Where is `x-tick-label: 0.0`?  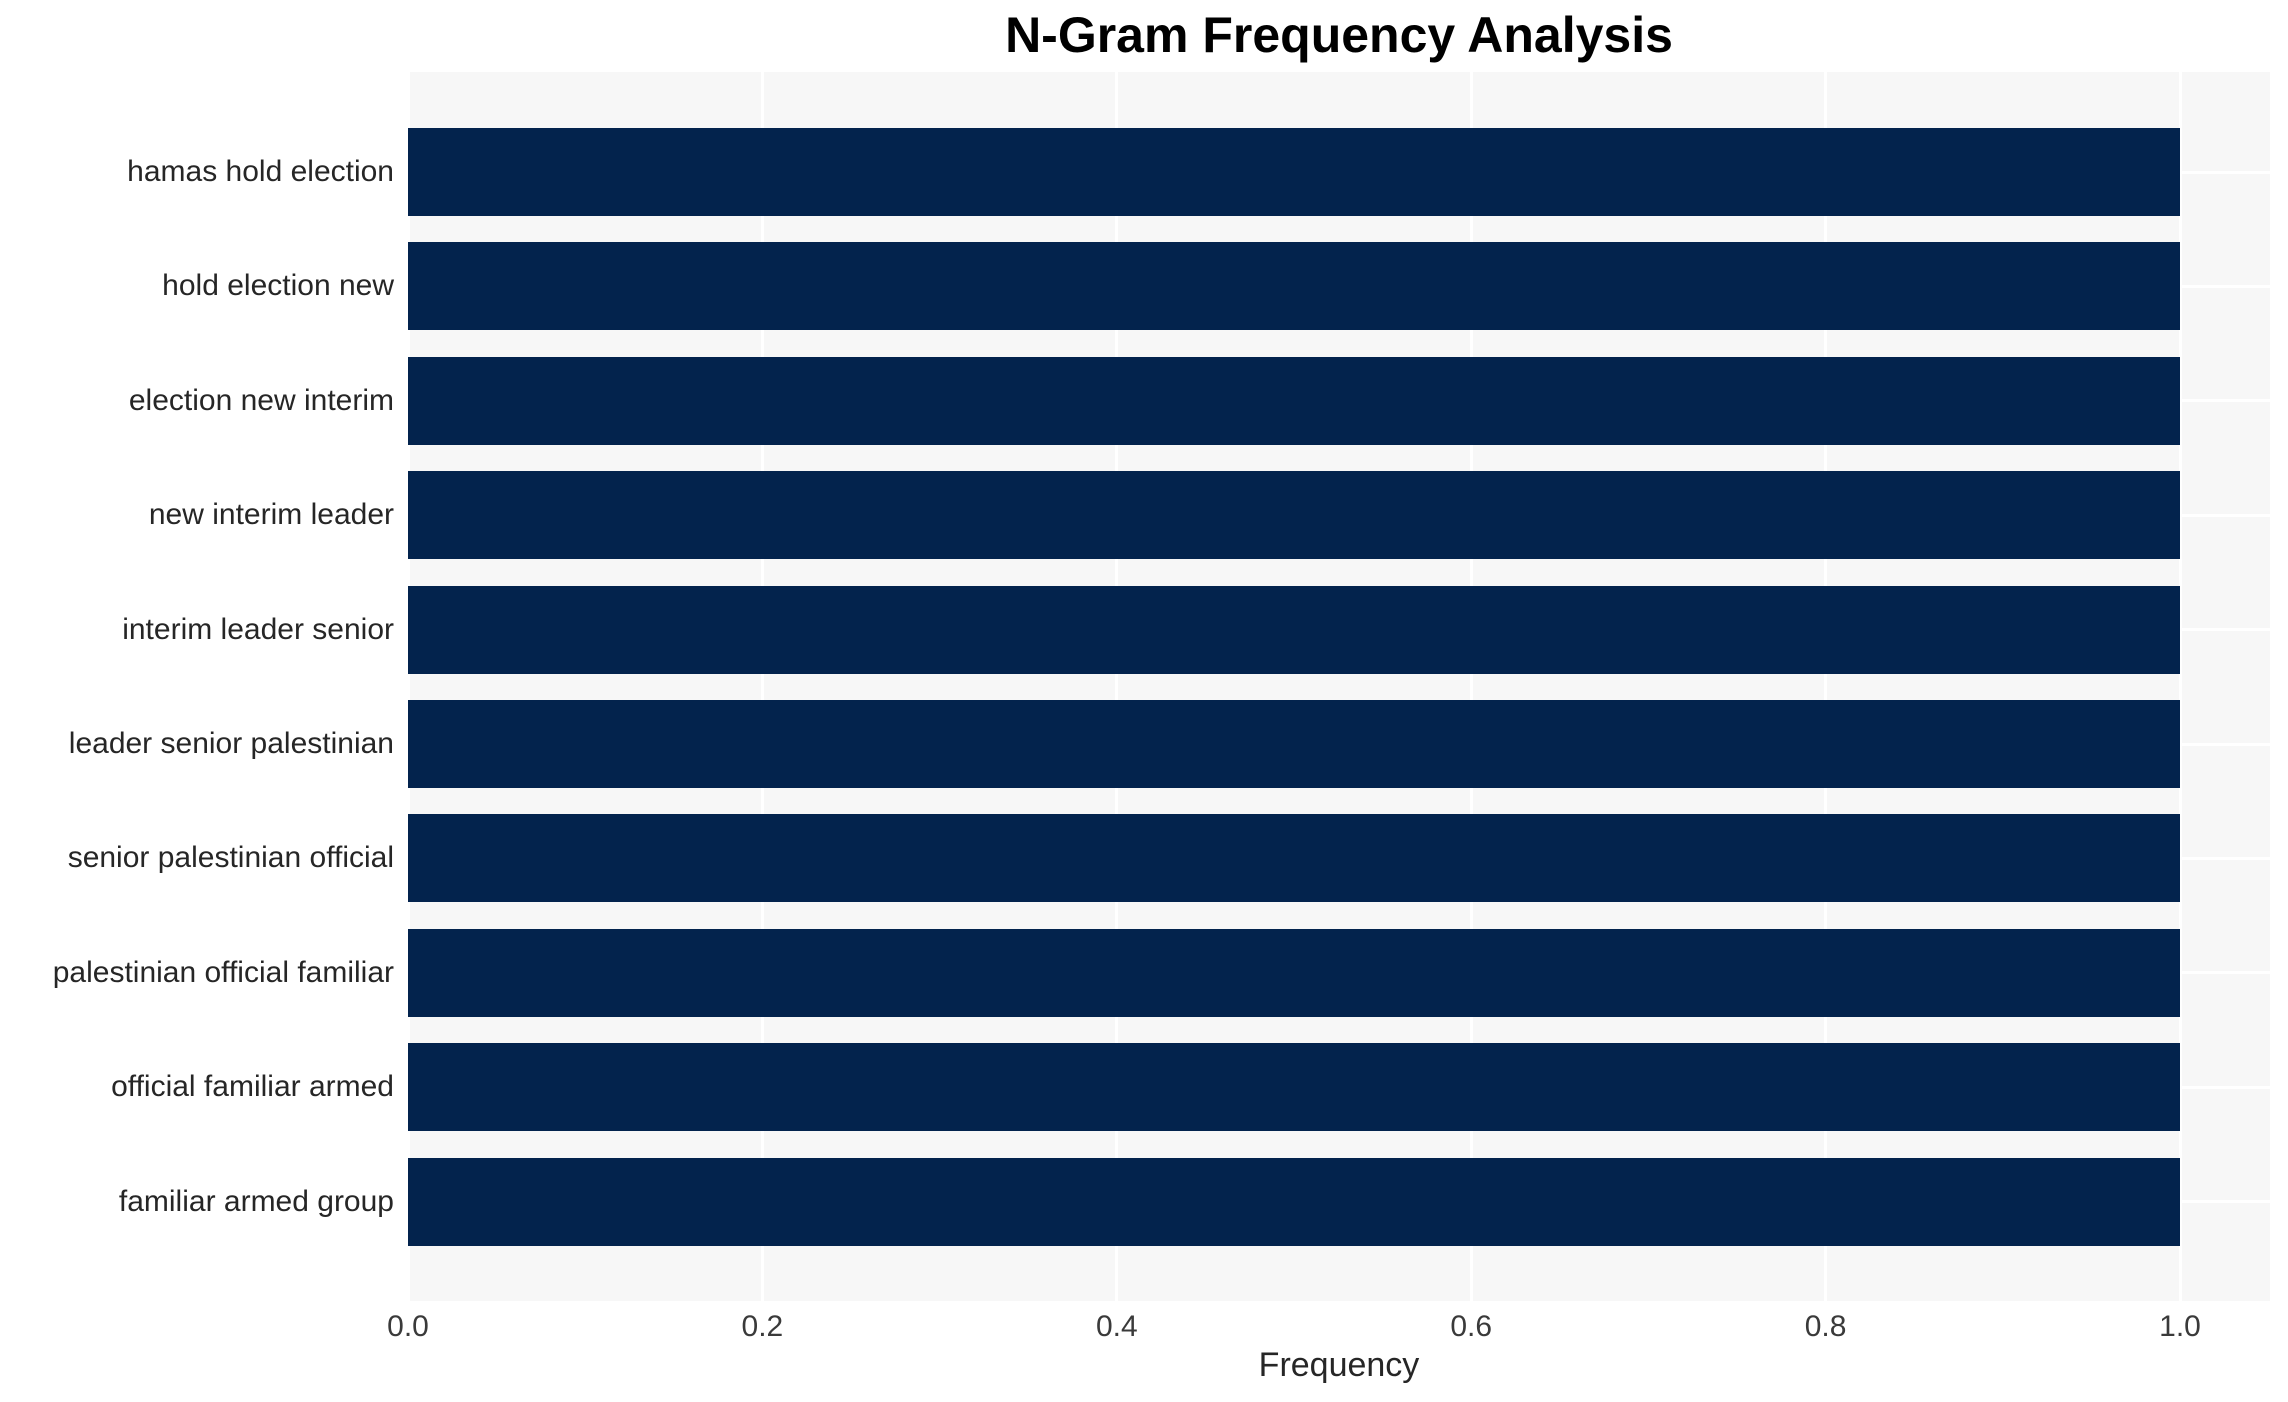 x-tick-label: 0.0 is located at coordinates (408, 1326).